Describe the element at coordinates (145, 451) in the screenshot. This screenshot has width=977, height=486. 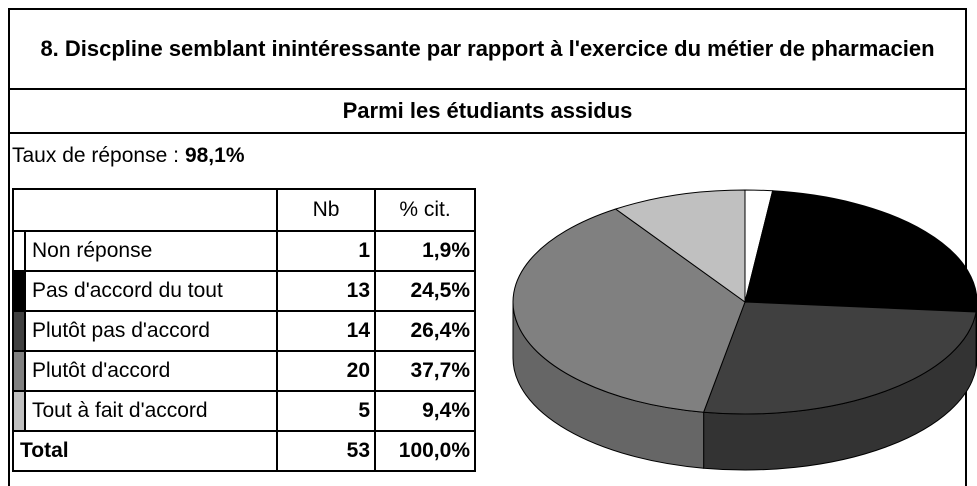
I see `total-label: Total` at that location.